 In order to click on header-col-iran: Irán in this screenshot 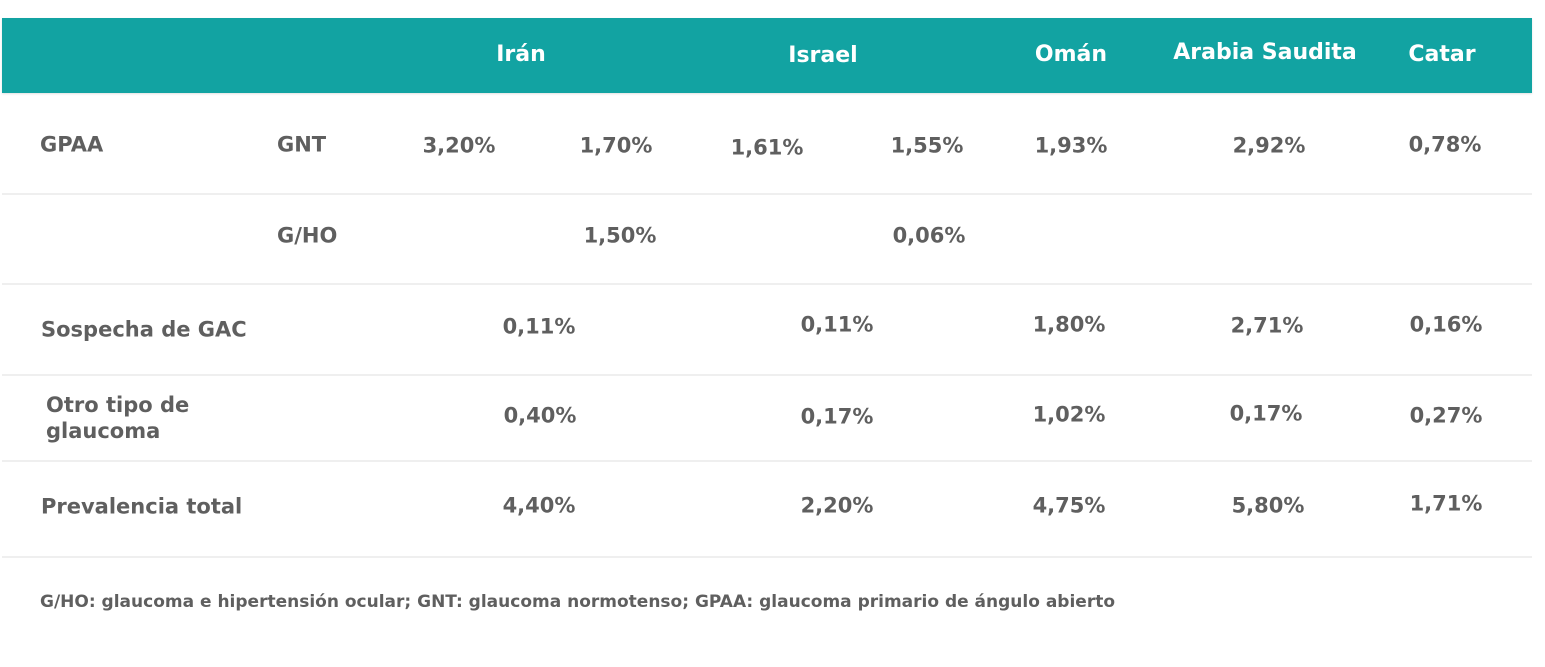, I will do `click(521, 54)`.